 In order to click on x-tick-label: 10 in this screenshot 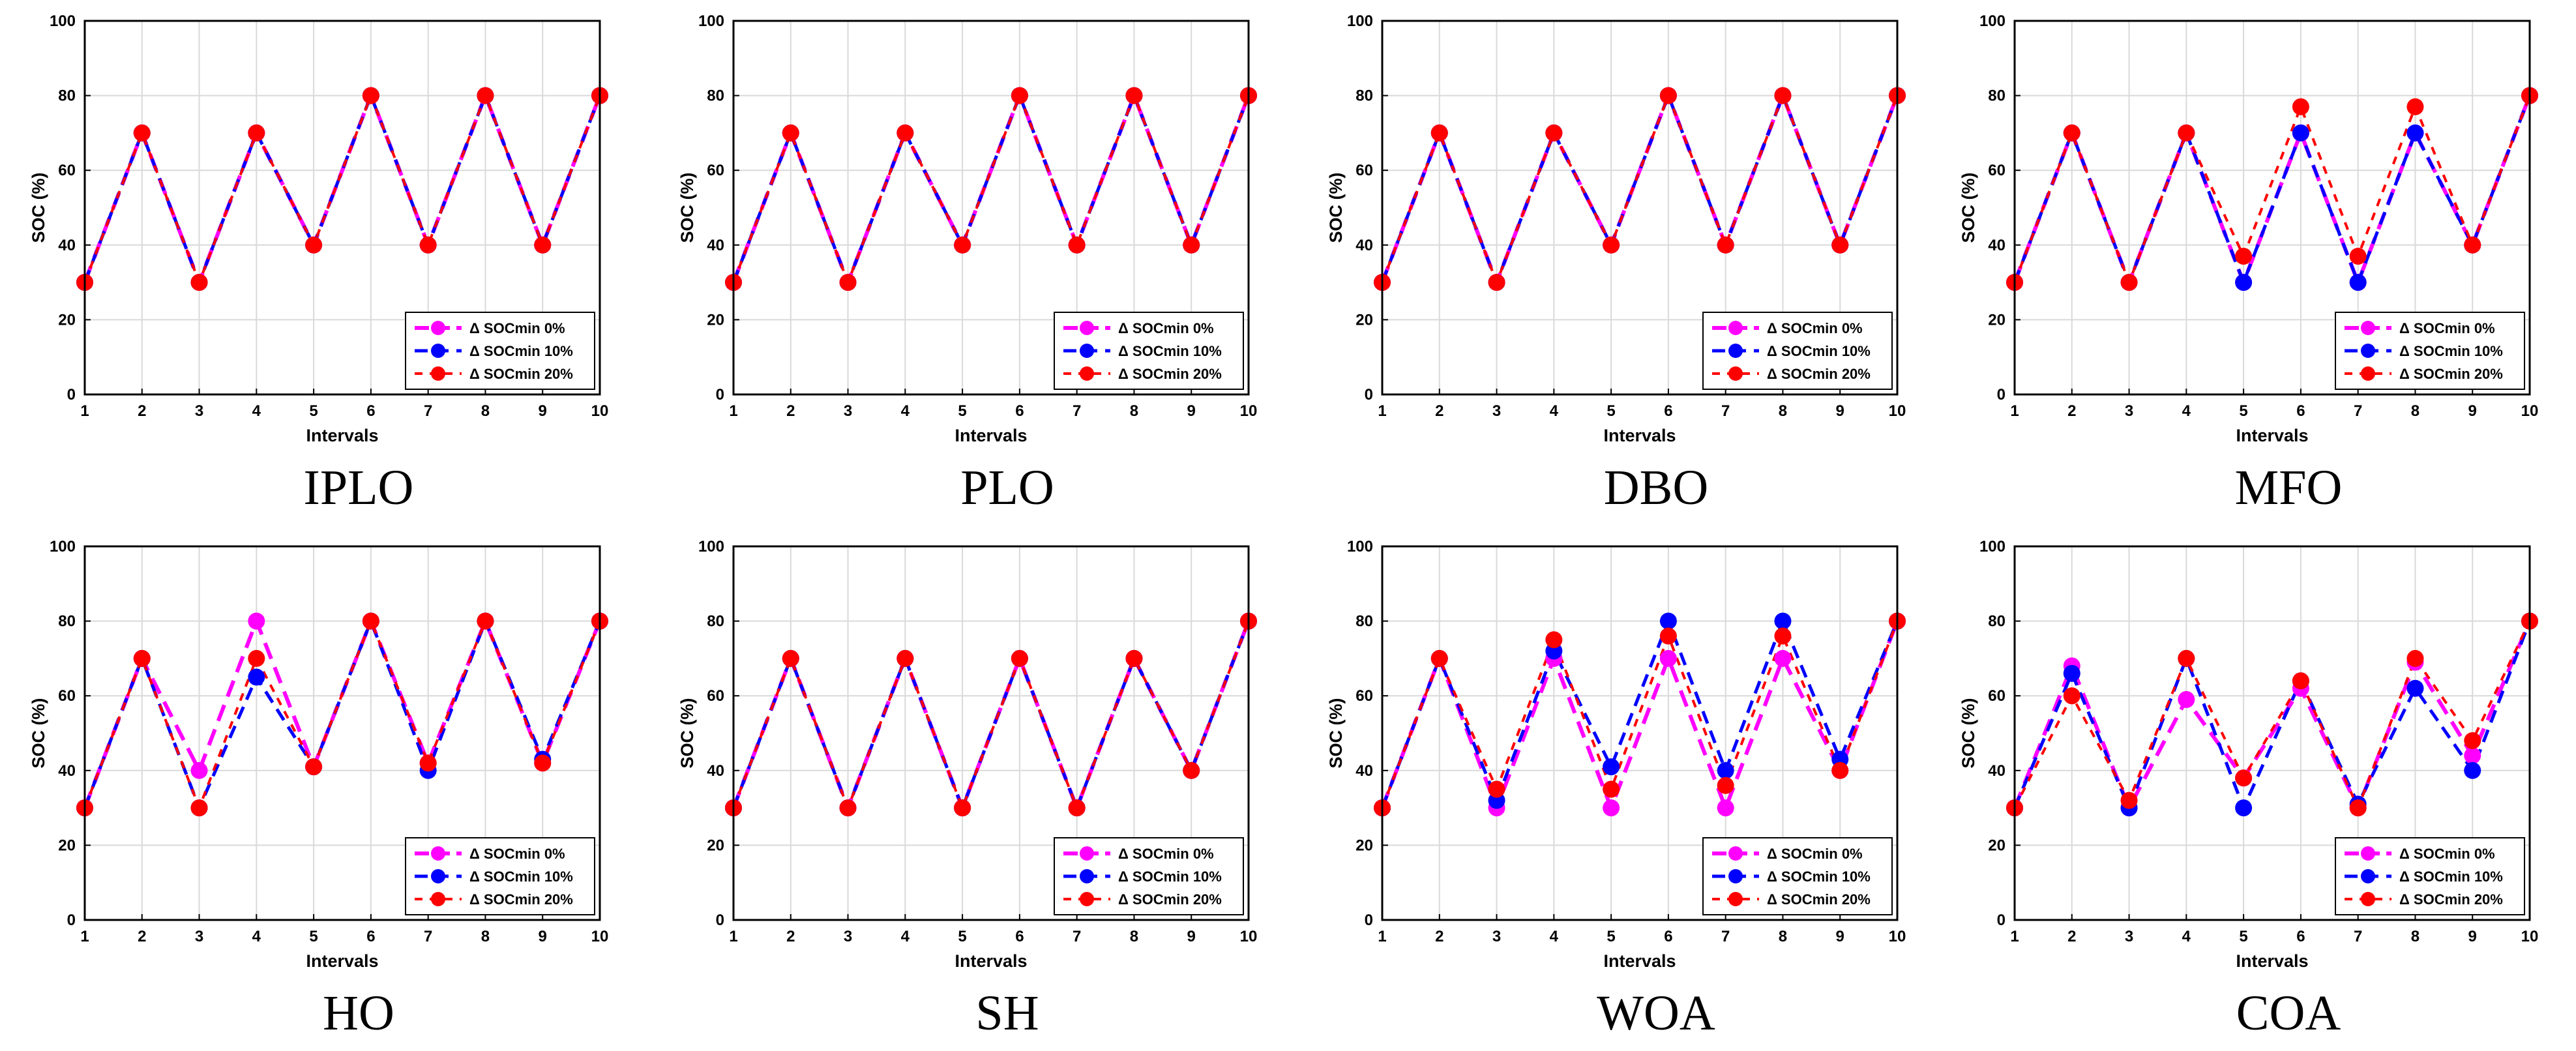, I will do `click(600, 937)`.